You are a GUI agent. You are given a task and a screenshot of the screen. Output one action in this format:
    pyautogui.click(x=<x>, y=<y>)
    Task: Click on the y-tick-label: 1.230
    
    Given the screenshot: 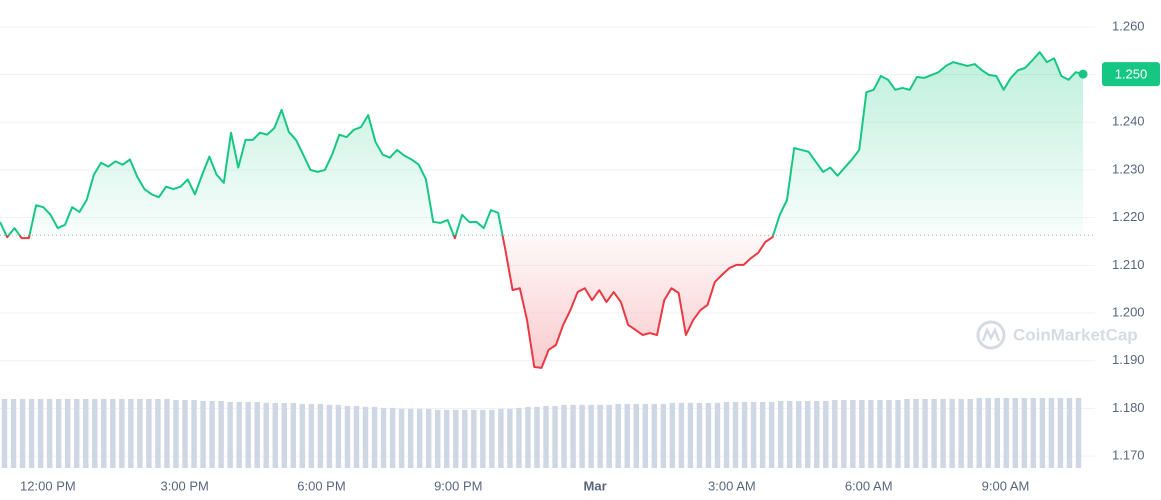 What is the action you would take?
    pyautogui.click(x=1128, y=168)
    